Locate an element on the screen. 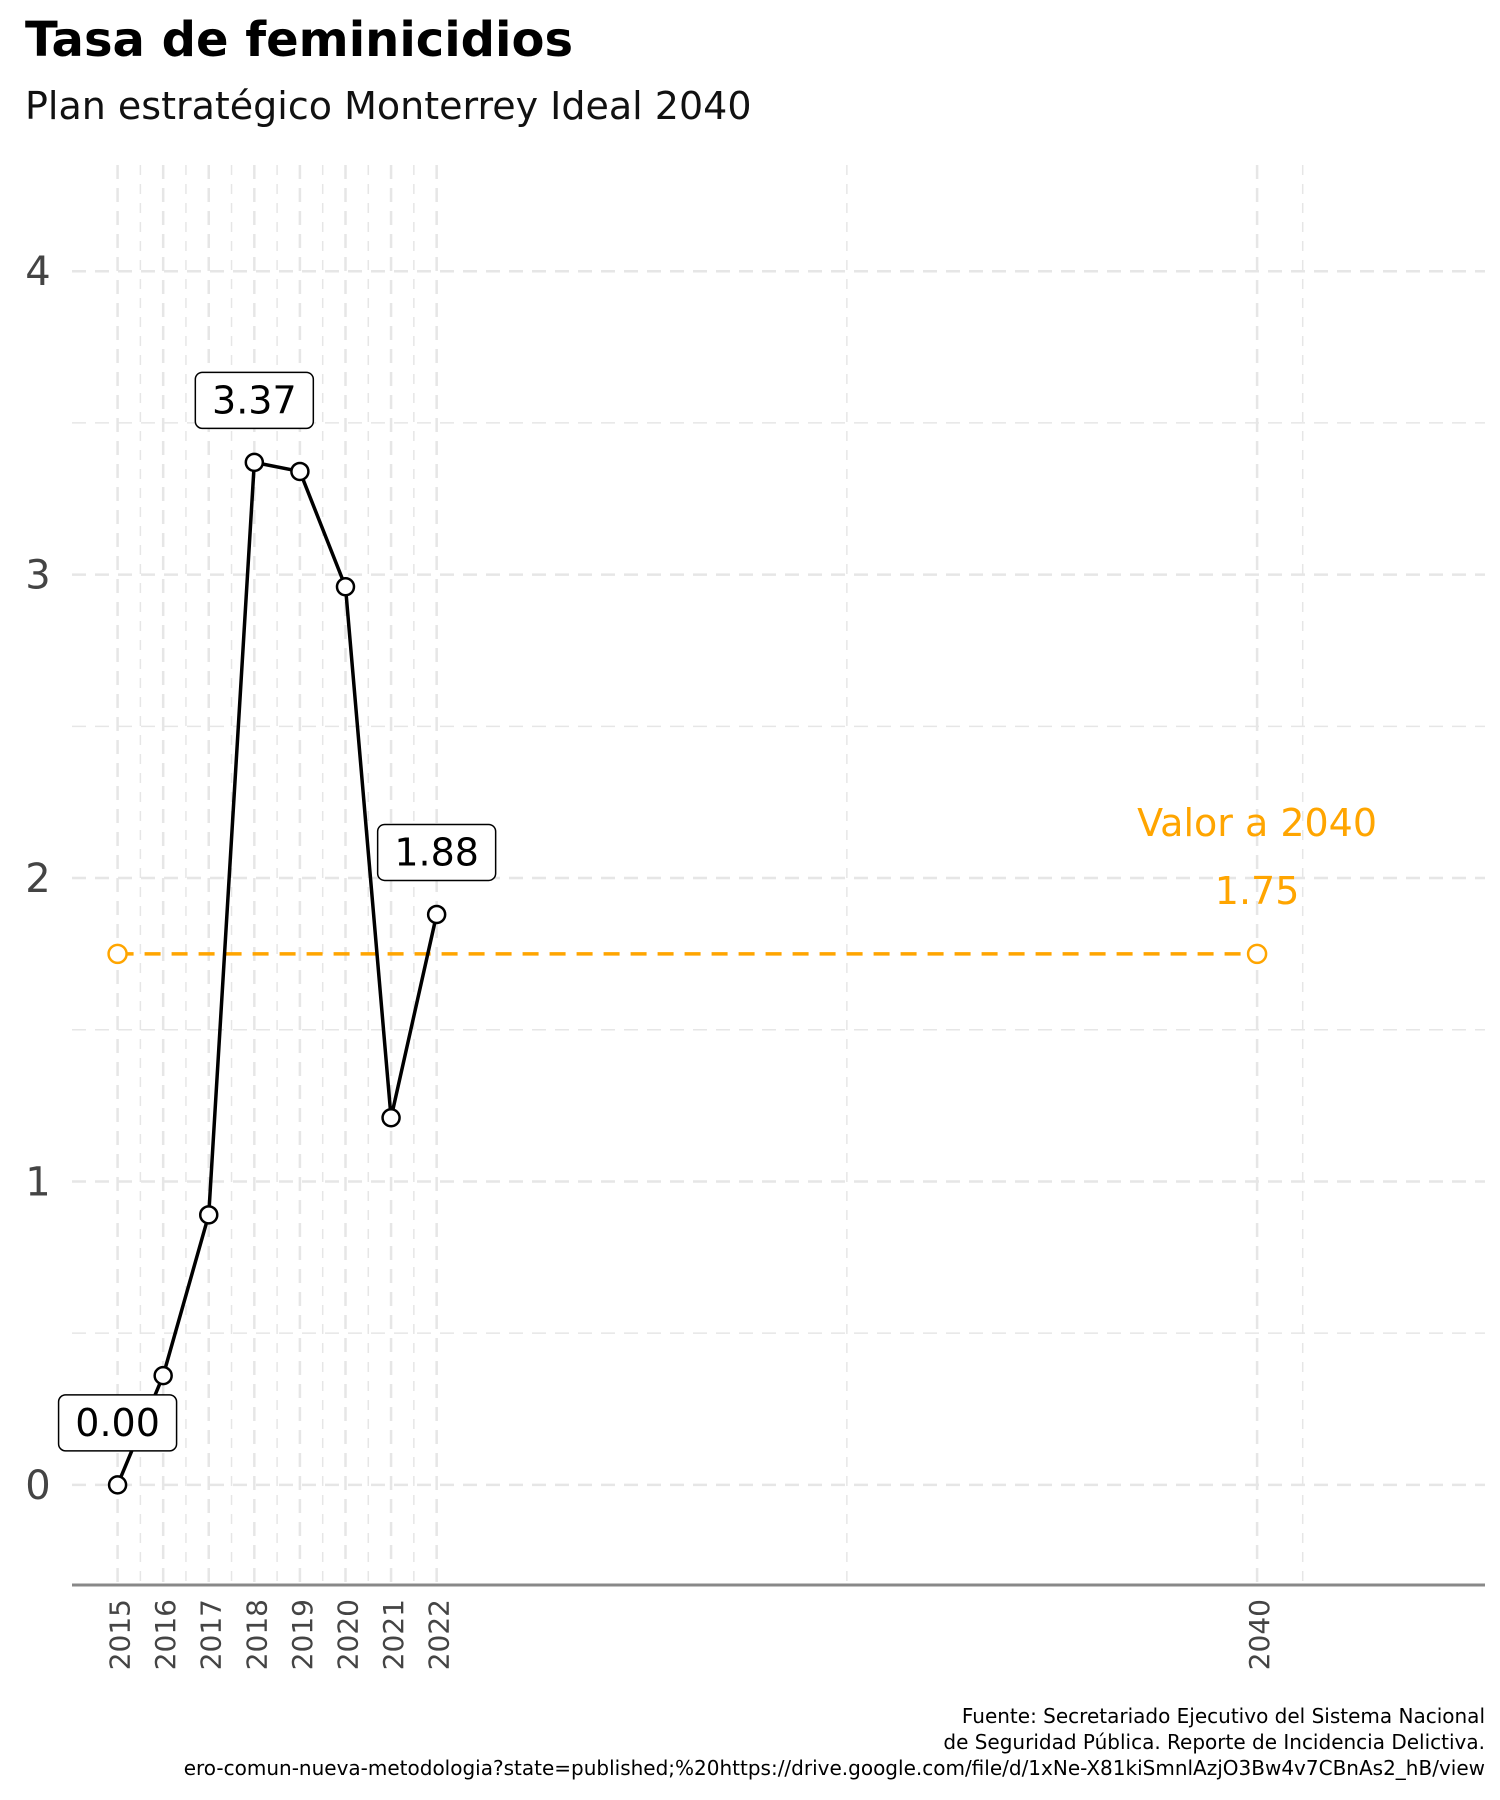  y-tick-label: 3 is located at coordinates (37, 576).